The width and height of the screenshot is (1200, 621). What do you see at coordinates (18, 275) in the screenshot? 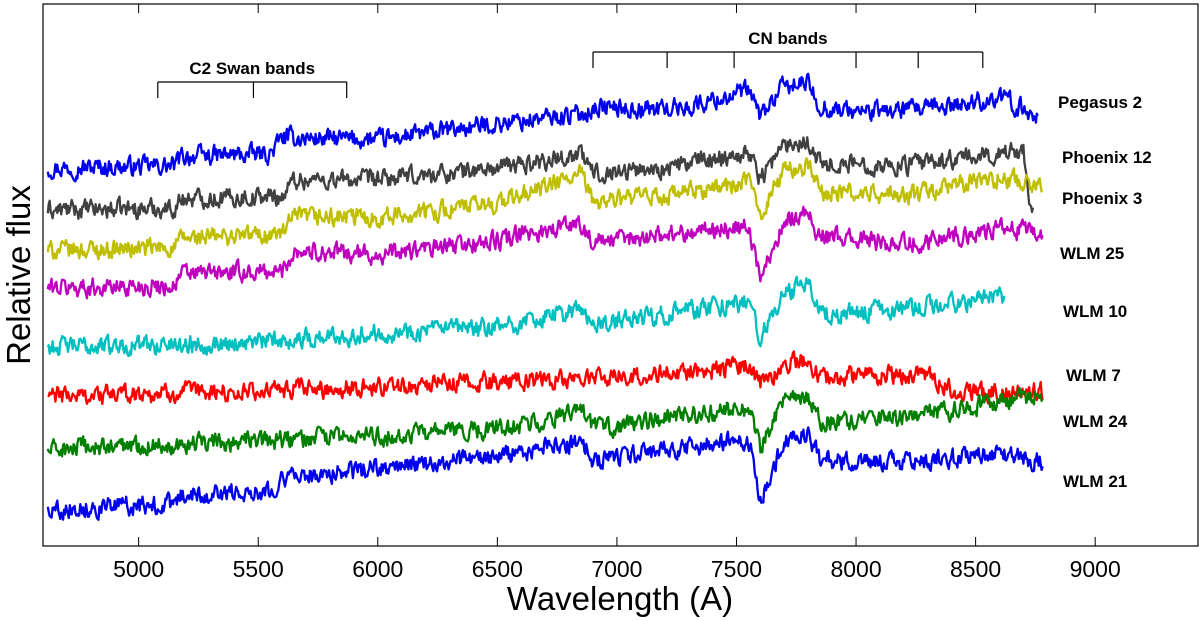
I see `y-axis-title: Relative flux` at bounding box center [18, 275].